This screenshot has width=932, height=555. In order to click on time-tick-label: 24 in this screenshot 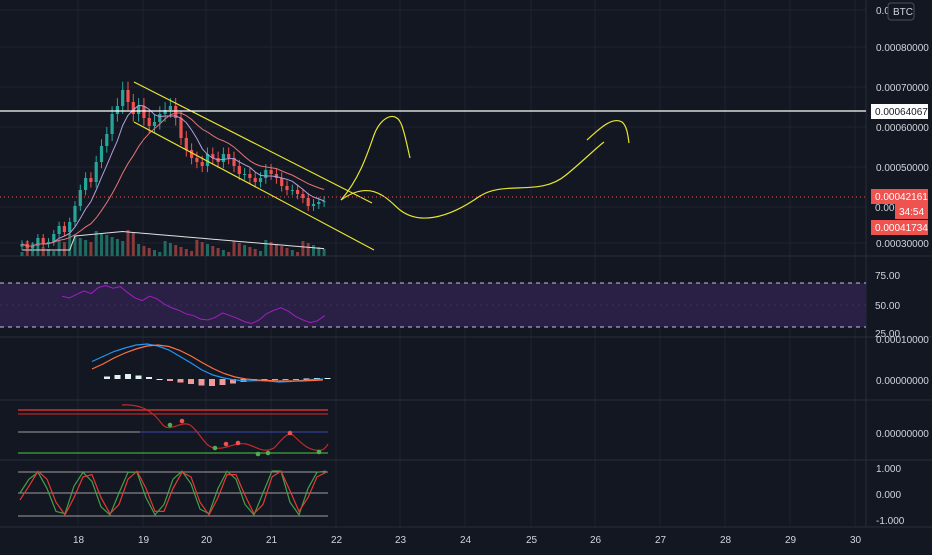, I will do `click(466, 540)`.